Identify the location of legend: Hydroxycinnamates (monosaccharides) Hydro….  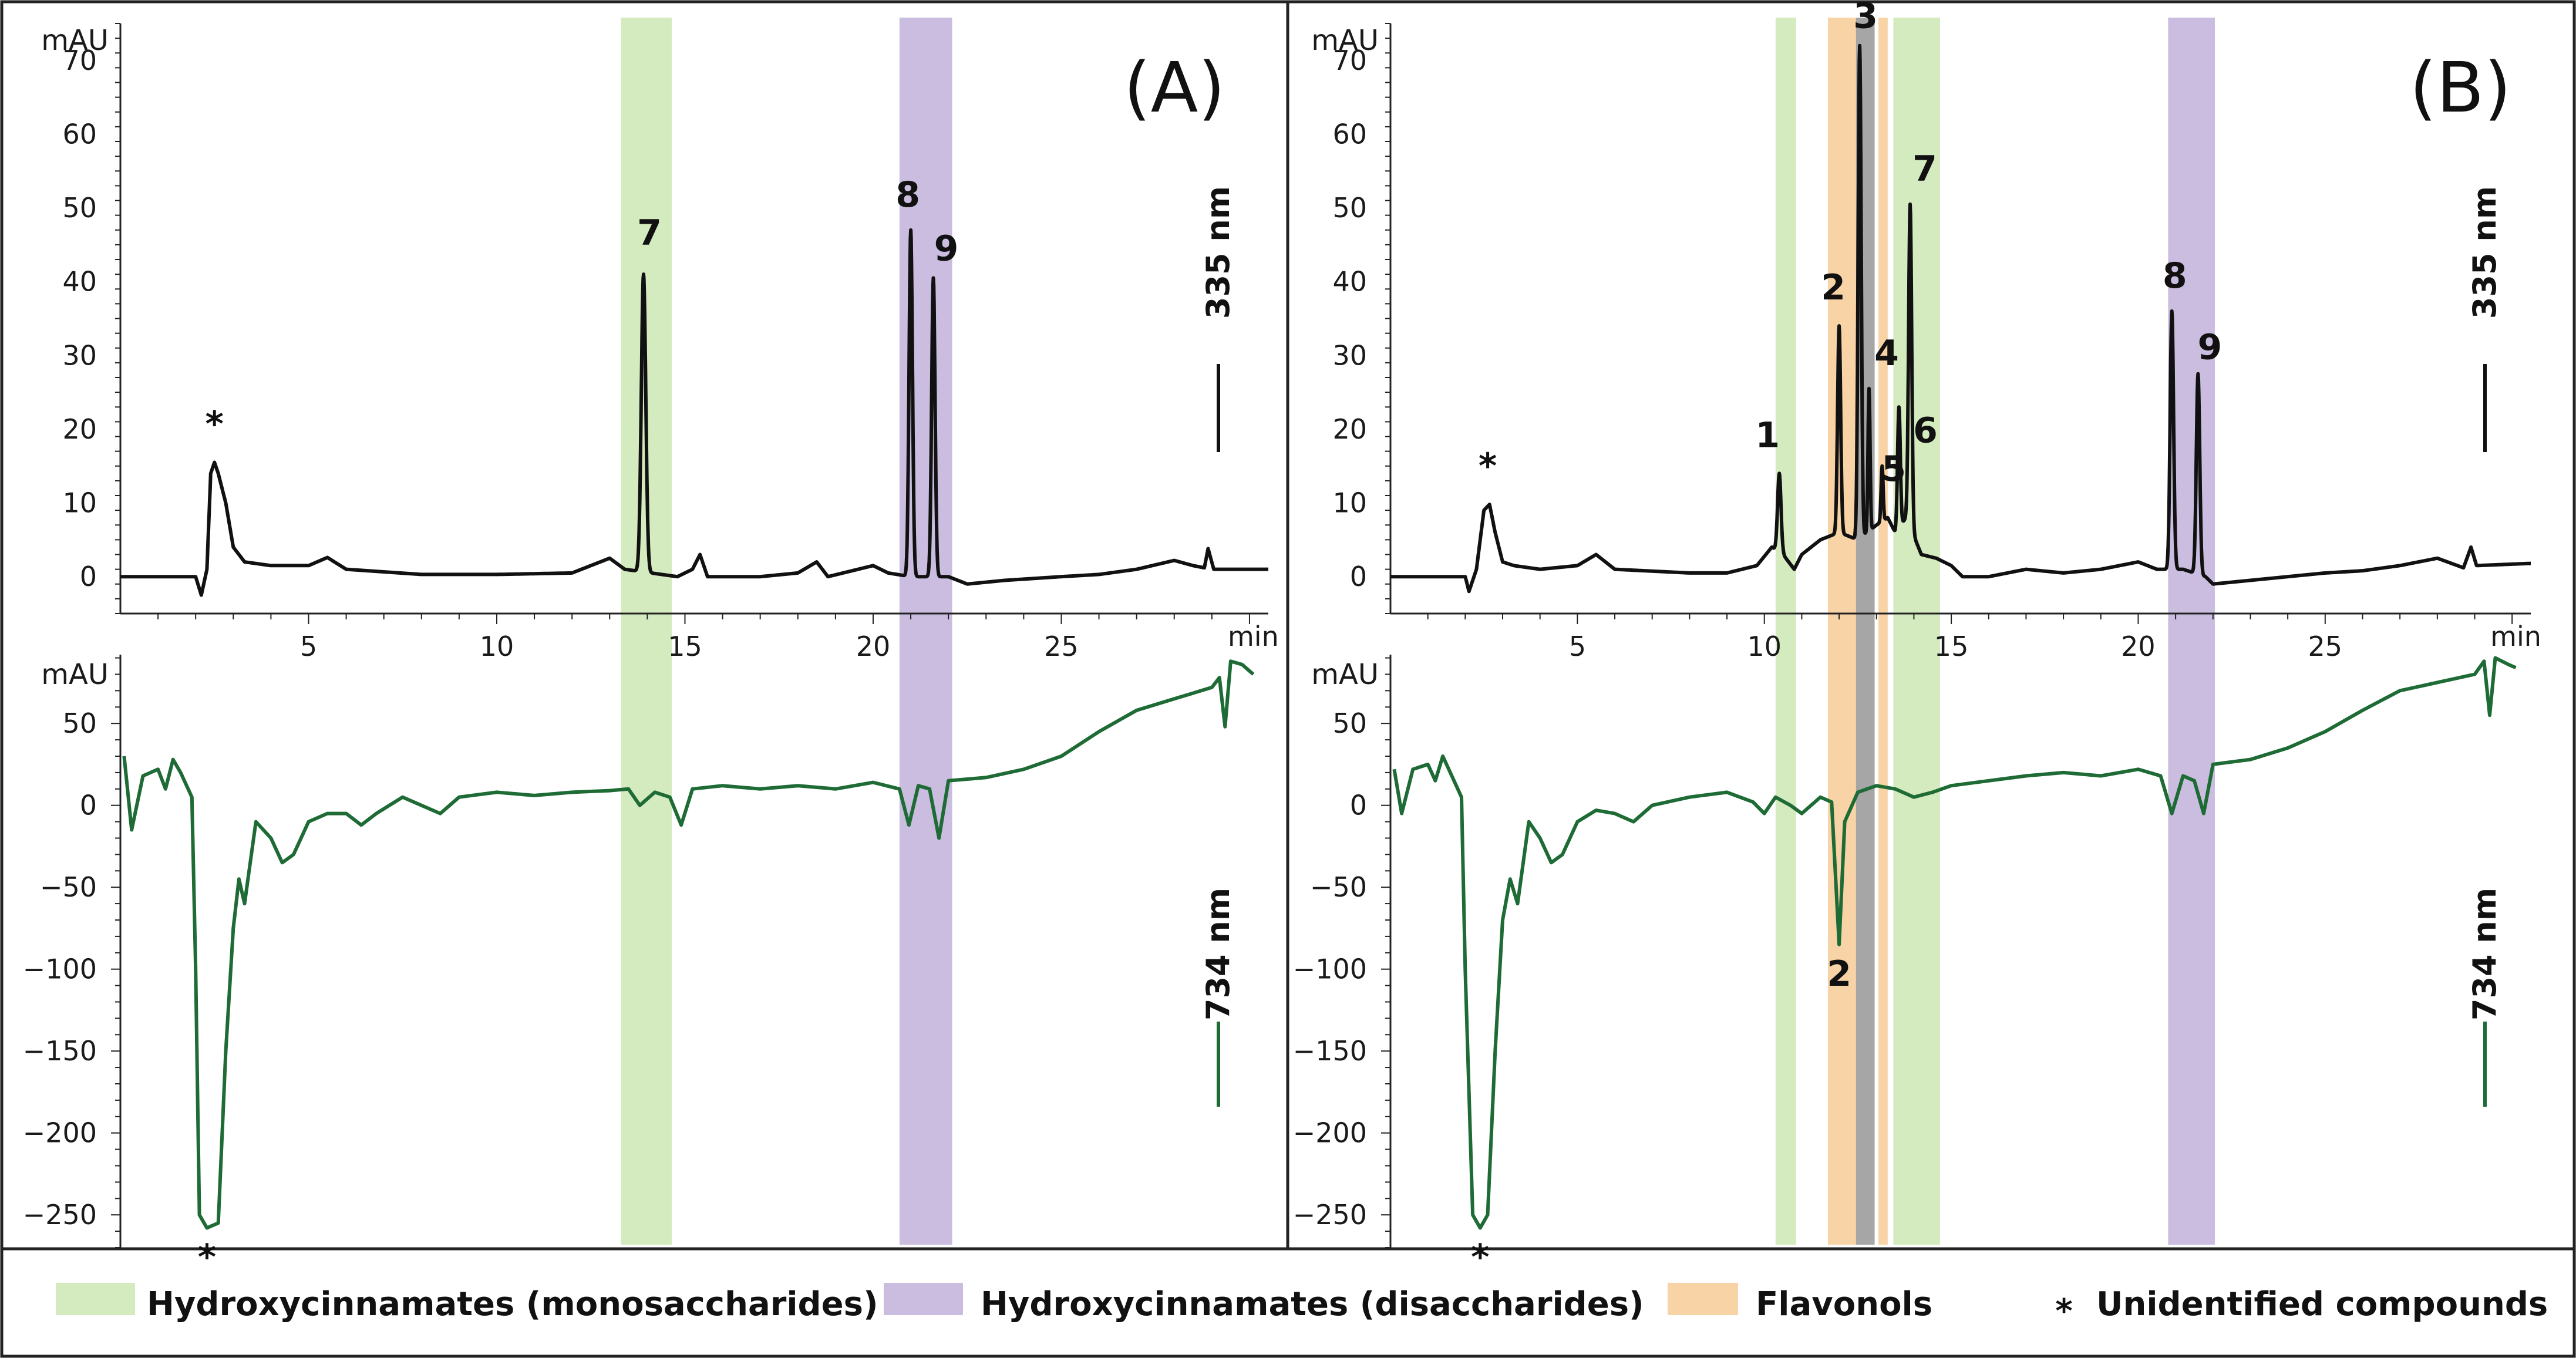
(1302, 1306).